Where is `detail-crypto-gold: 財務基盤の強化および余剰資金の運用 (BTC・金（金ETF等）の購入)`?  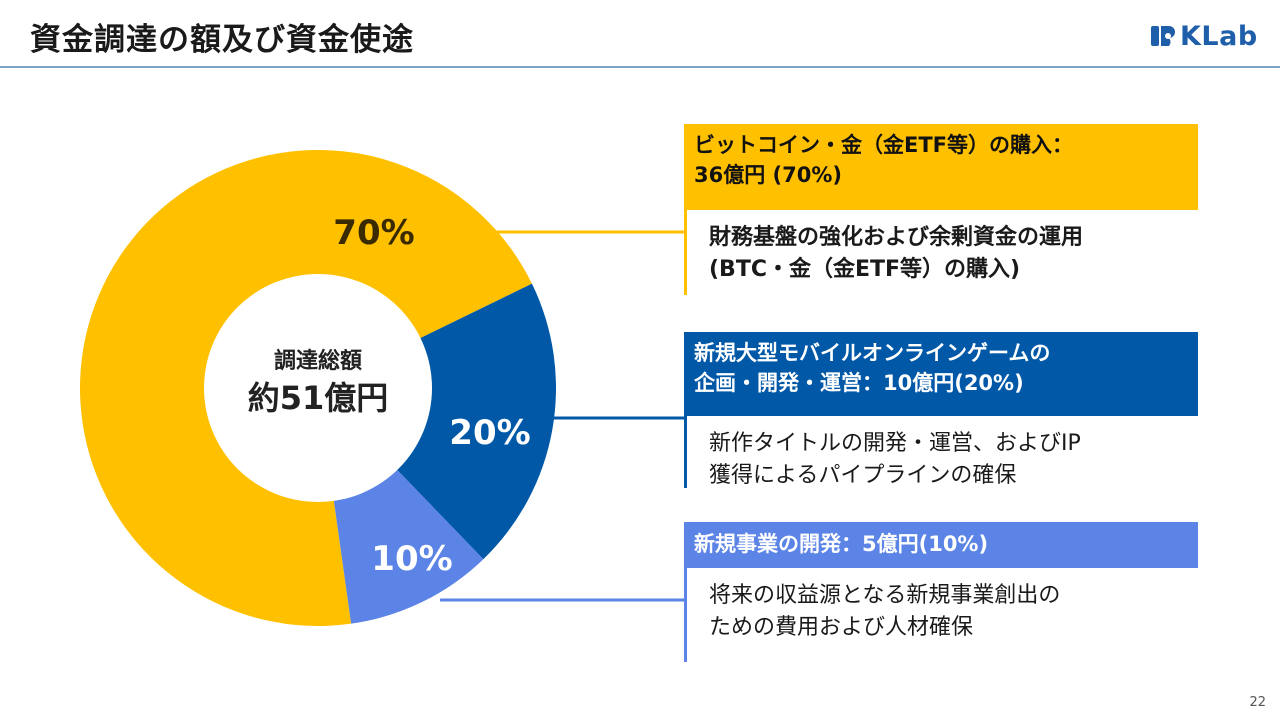 detail-crypto-gold: 財務基盤の強化および余剰資金の運用 (BTC・金（金ETF等）の購入) is located at coordinates (934, 252).